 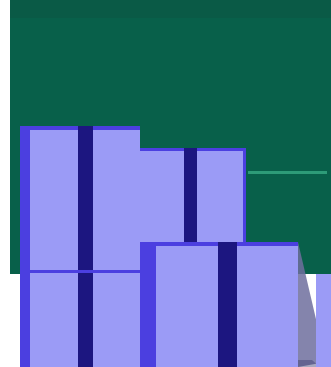 What do you see at coordinates (244, 195) in the screenshot?
I see `upper-middle-block-right-edge` at bounding box center [244, 195].